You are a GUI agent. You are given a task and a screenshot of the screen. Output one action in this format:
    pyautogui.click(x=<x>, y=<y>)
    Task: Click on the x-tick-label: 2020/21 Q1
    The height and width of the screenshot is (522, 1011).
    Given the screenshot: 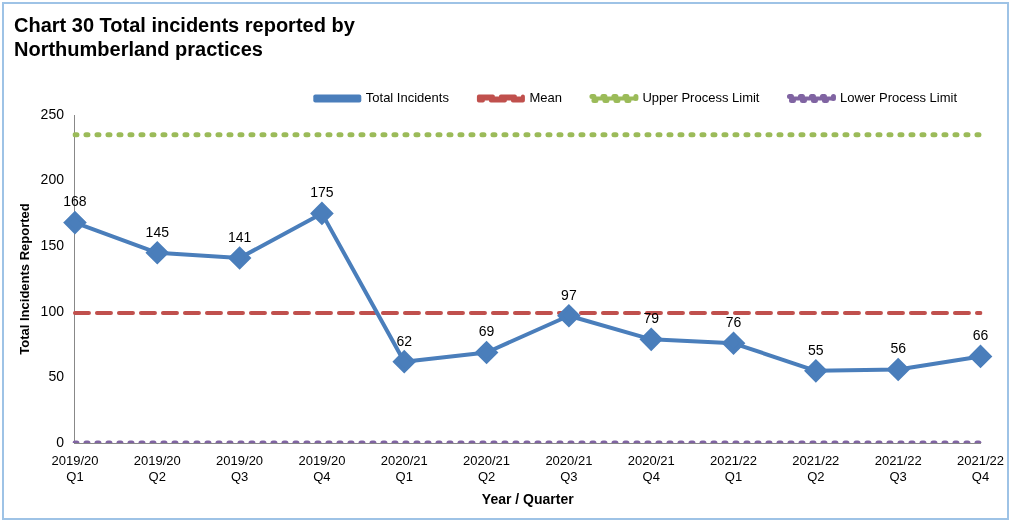 What is the action you would take?
    pyautogui.click(x=404, y=468)
    